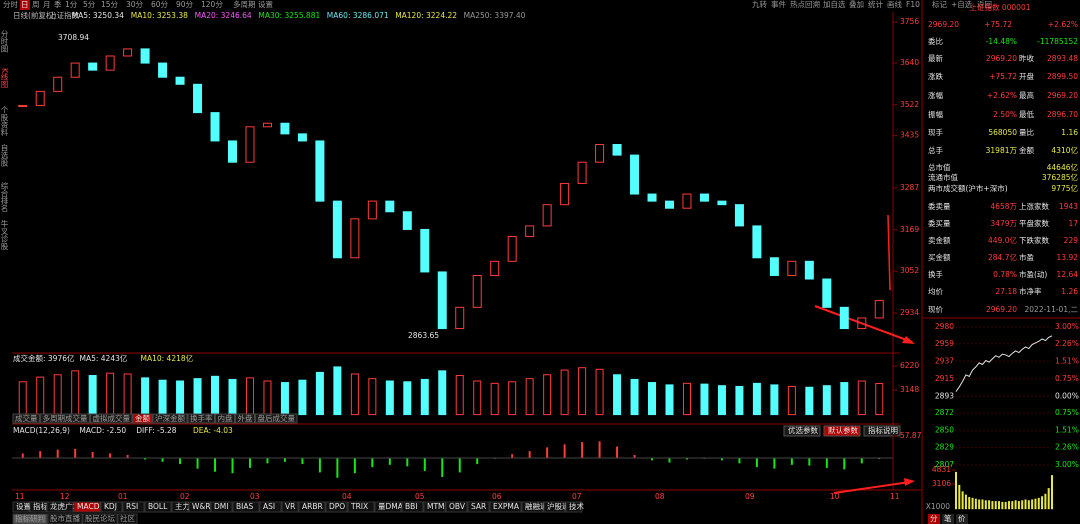 This screenshot has width=1080, height=524. What do you see at coordinates (65, 506) in the screenshot?
I see `indicator-tab: 龙虎广场` at bounding box center [65, 506].